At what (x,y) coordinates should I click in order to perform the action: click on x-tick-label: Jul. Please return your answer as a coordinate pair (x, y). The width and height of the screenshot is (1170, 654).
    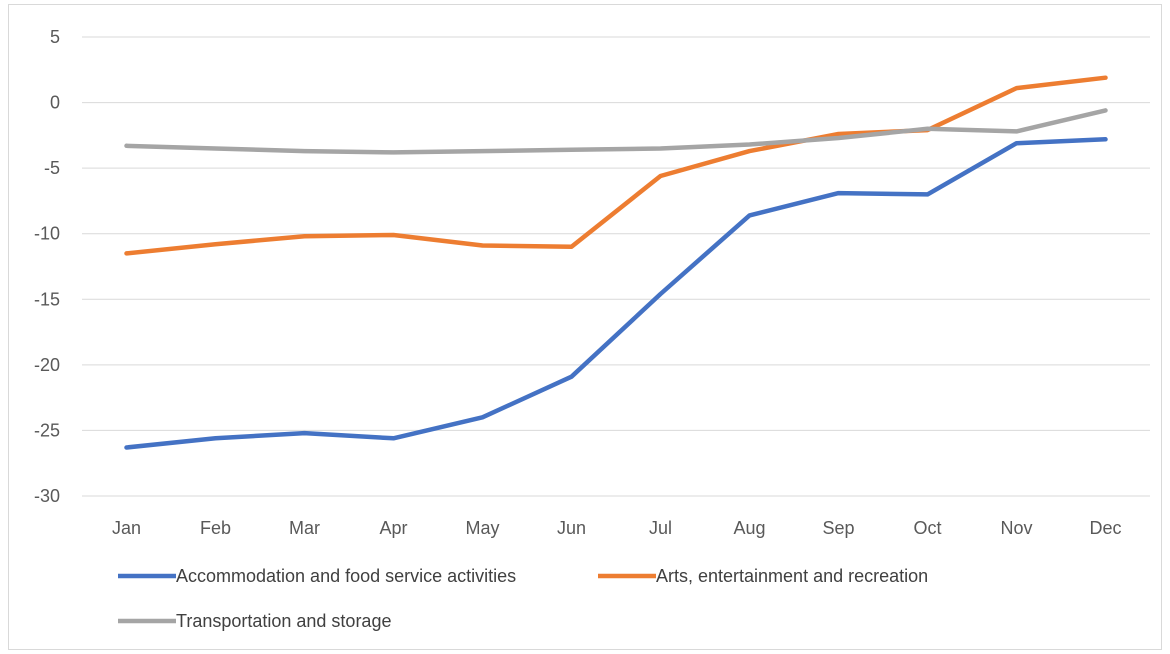
    Looking at the image, I should click on (660, 528).